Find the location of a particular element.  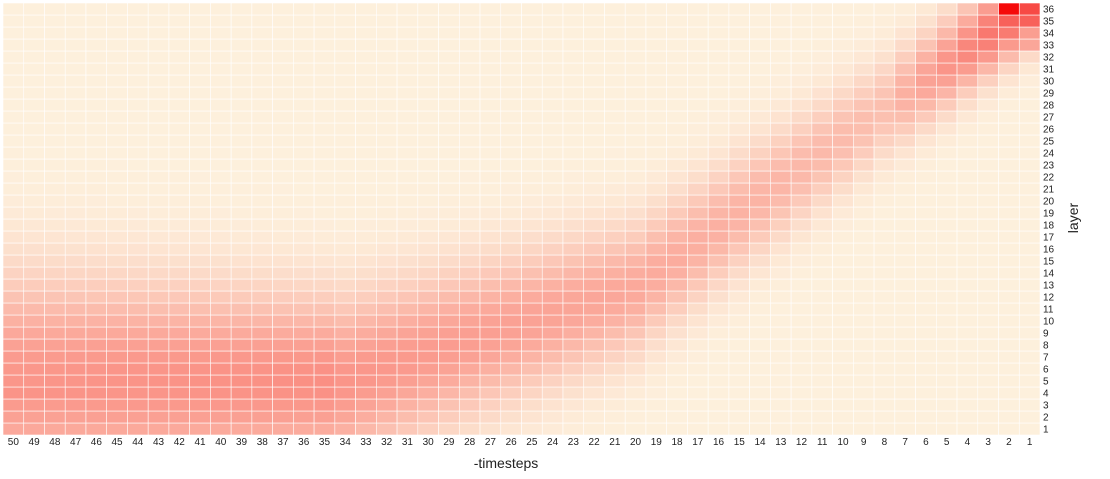

y-tick-label: 25 is located at coordinates (1049, 142).